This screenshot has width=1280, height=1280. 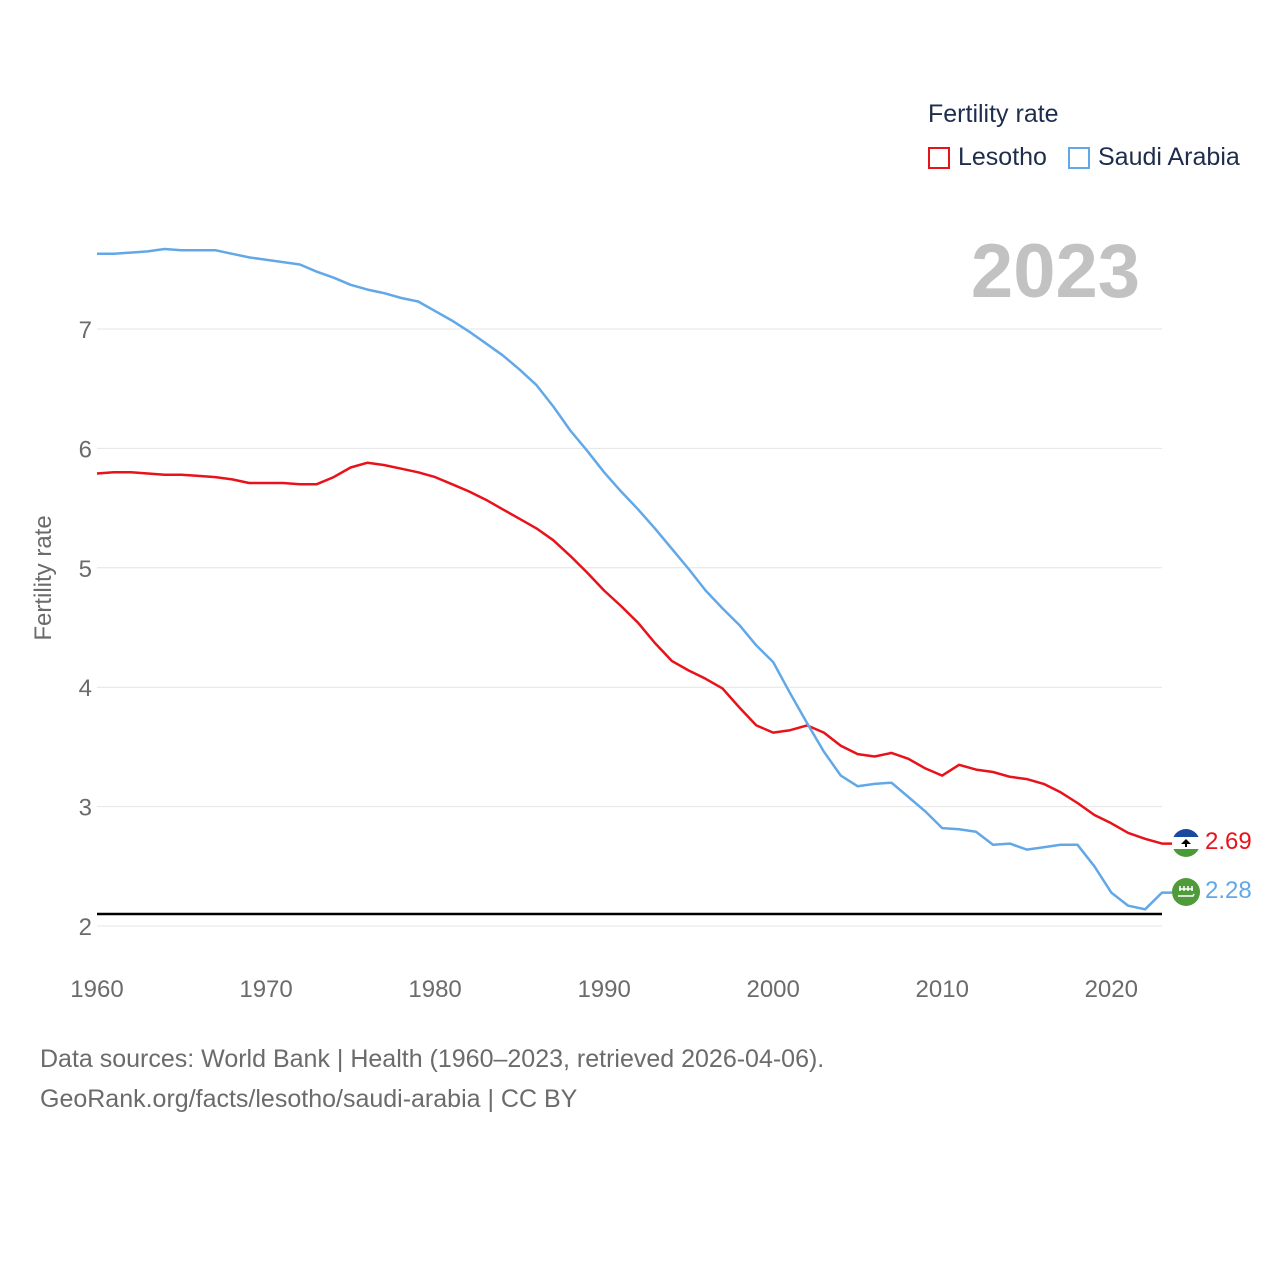 I want to click on legend-label-saudi-arabia: Saudi Arabia, so click(x=1169, y=157).